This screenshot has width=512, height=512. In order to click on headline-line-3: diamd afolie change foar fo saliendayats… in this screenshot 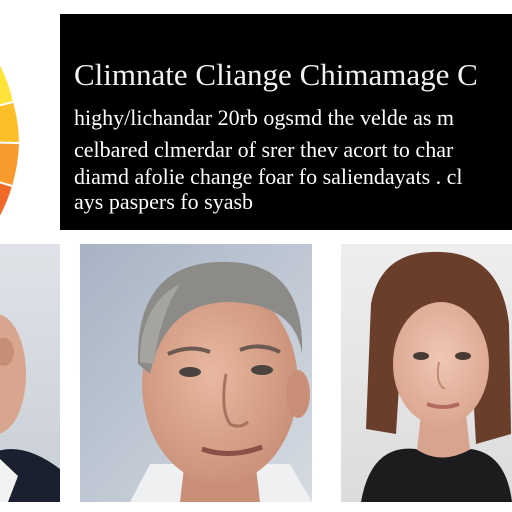, I will do `click(268, 176)`.